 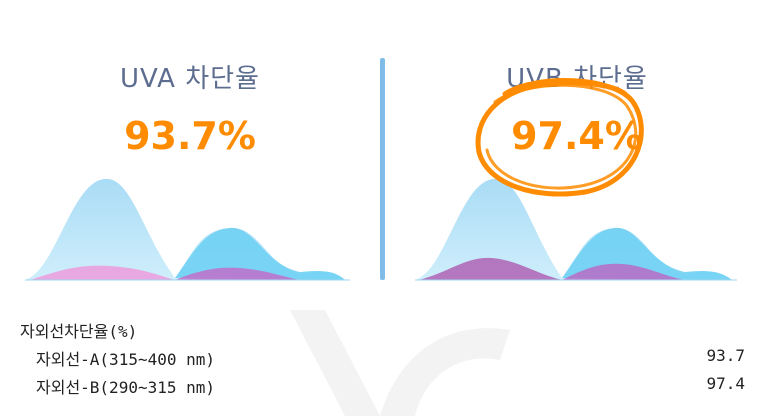 I want to click on uva-value: 93.7%, so click(x=190, y=136).